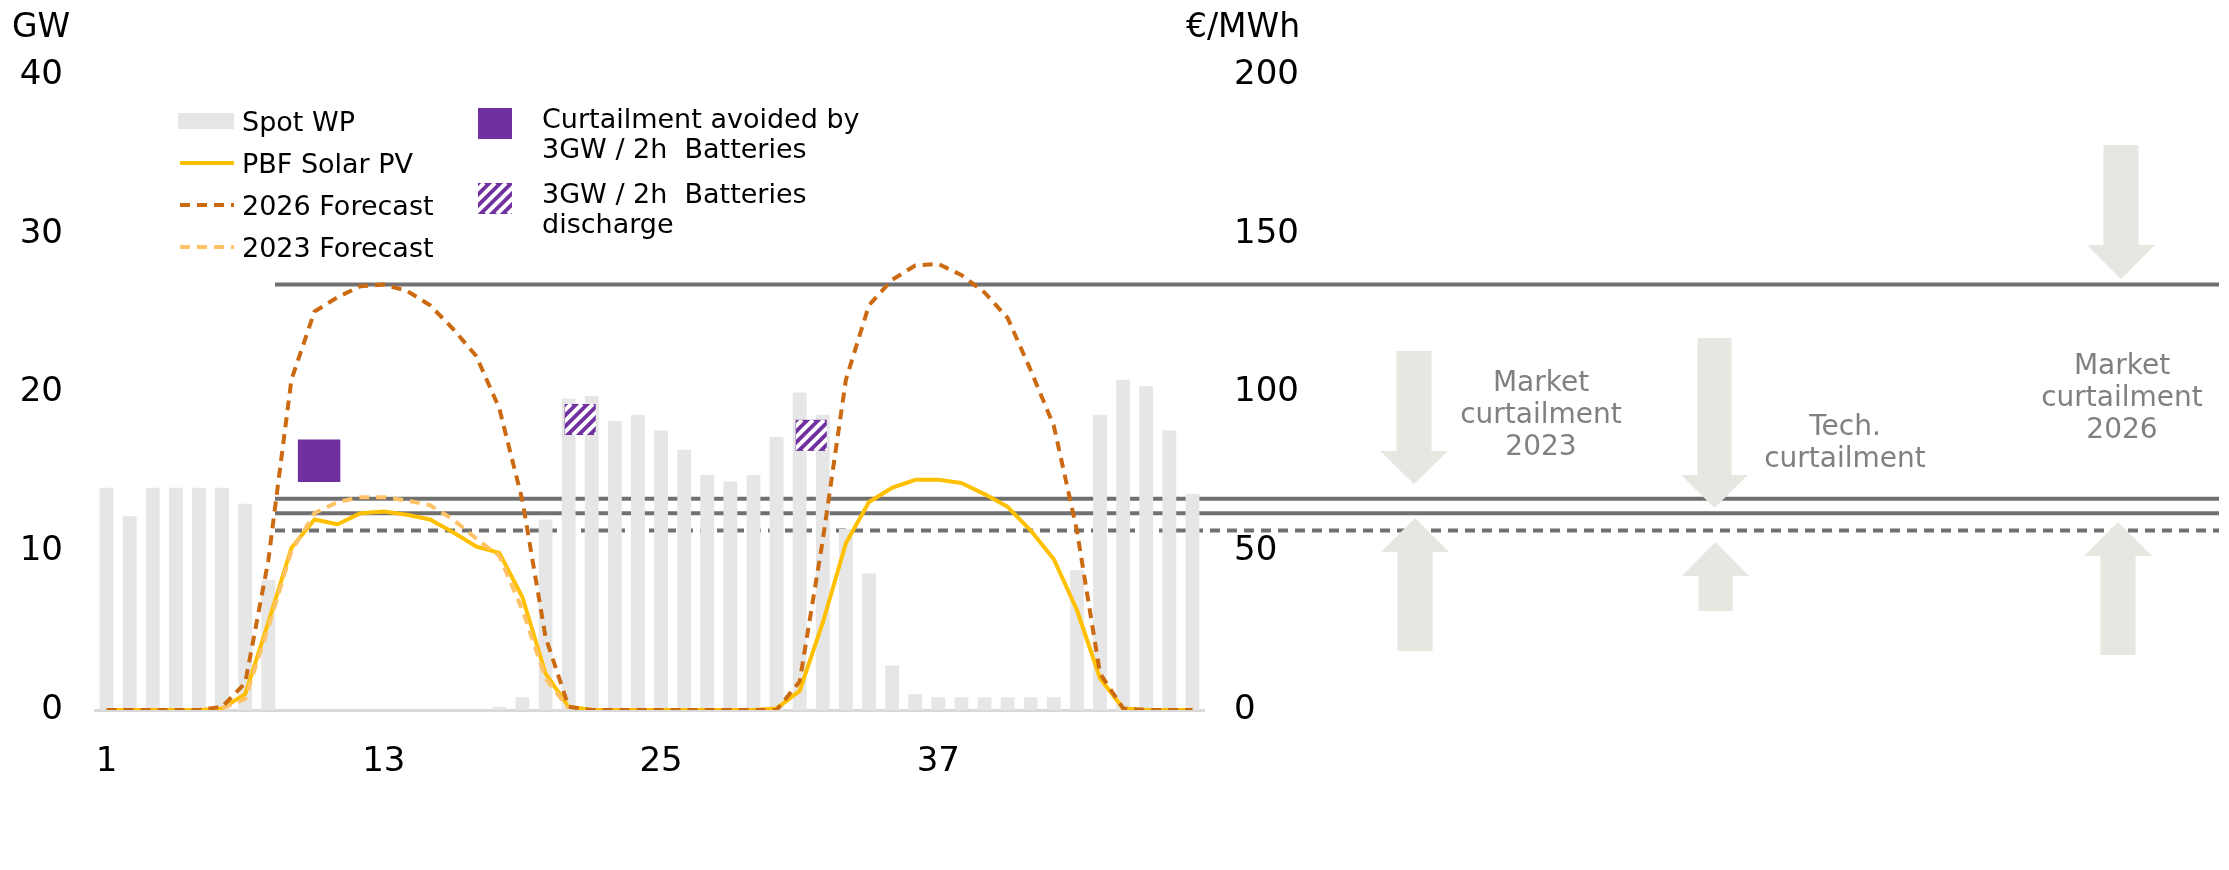  What do you see at coordinates (701, 133) in the screenshot?
I see `legend-label: Curtailment avoided by 3GW / 2h Batteries` at bounding box center [701, 133].